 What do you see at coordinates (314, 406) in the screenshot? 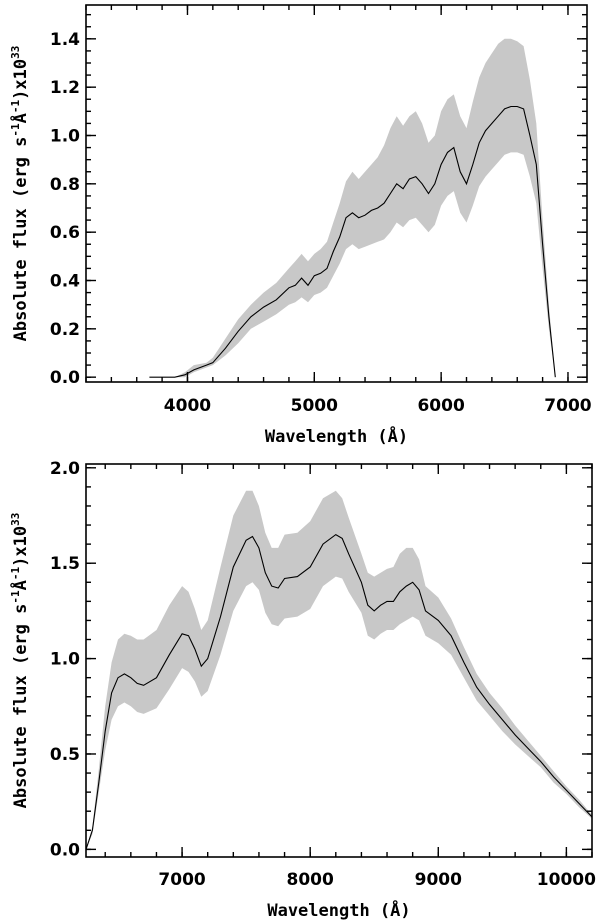
I see `x-tick-label: 5000` at bounding box center [314, 406].